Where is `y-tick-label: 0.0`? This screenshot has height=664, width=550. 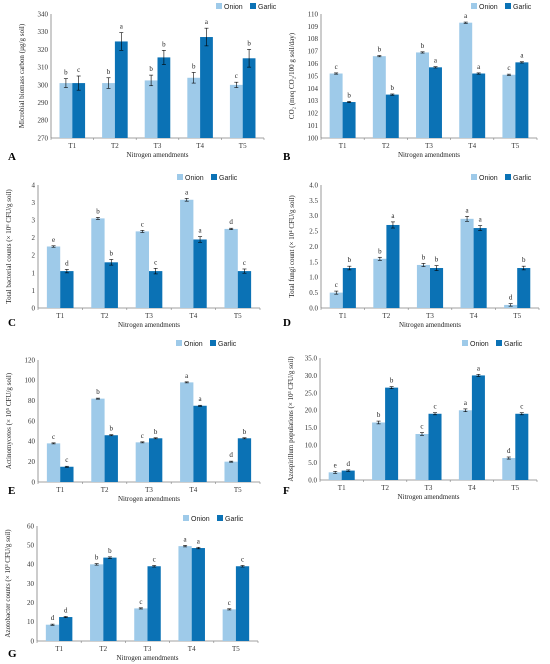
y-tick-label: 0.0 is located at coordinates (312, 480).